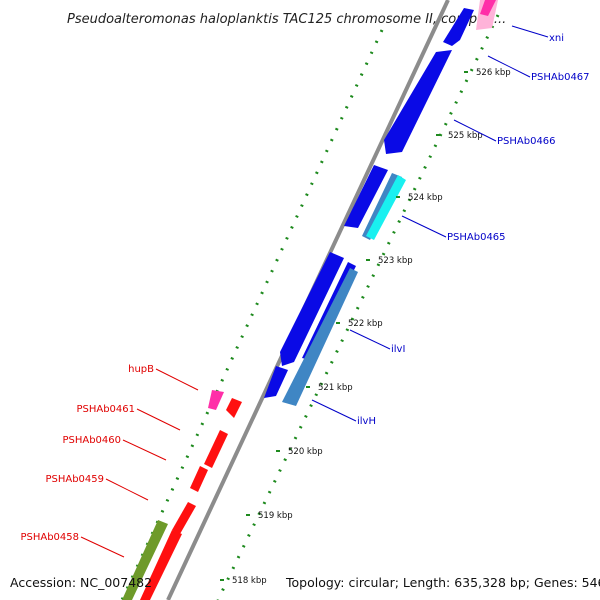 This screenshot has height=600, width=600. Describe the element at coordinates (488, 8) in the screenshot. I see `gene-magenta-top` at that location.